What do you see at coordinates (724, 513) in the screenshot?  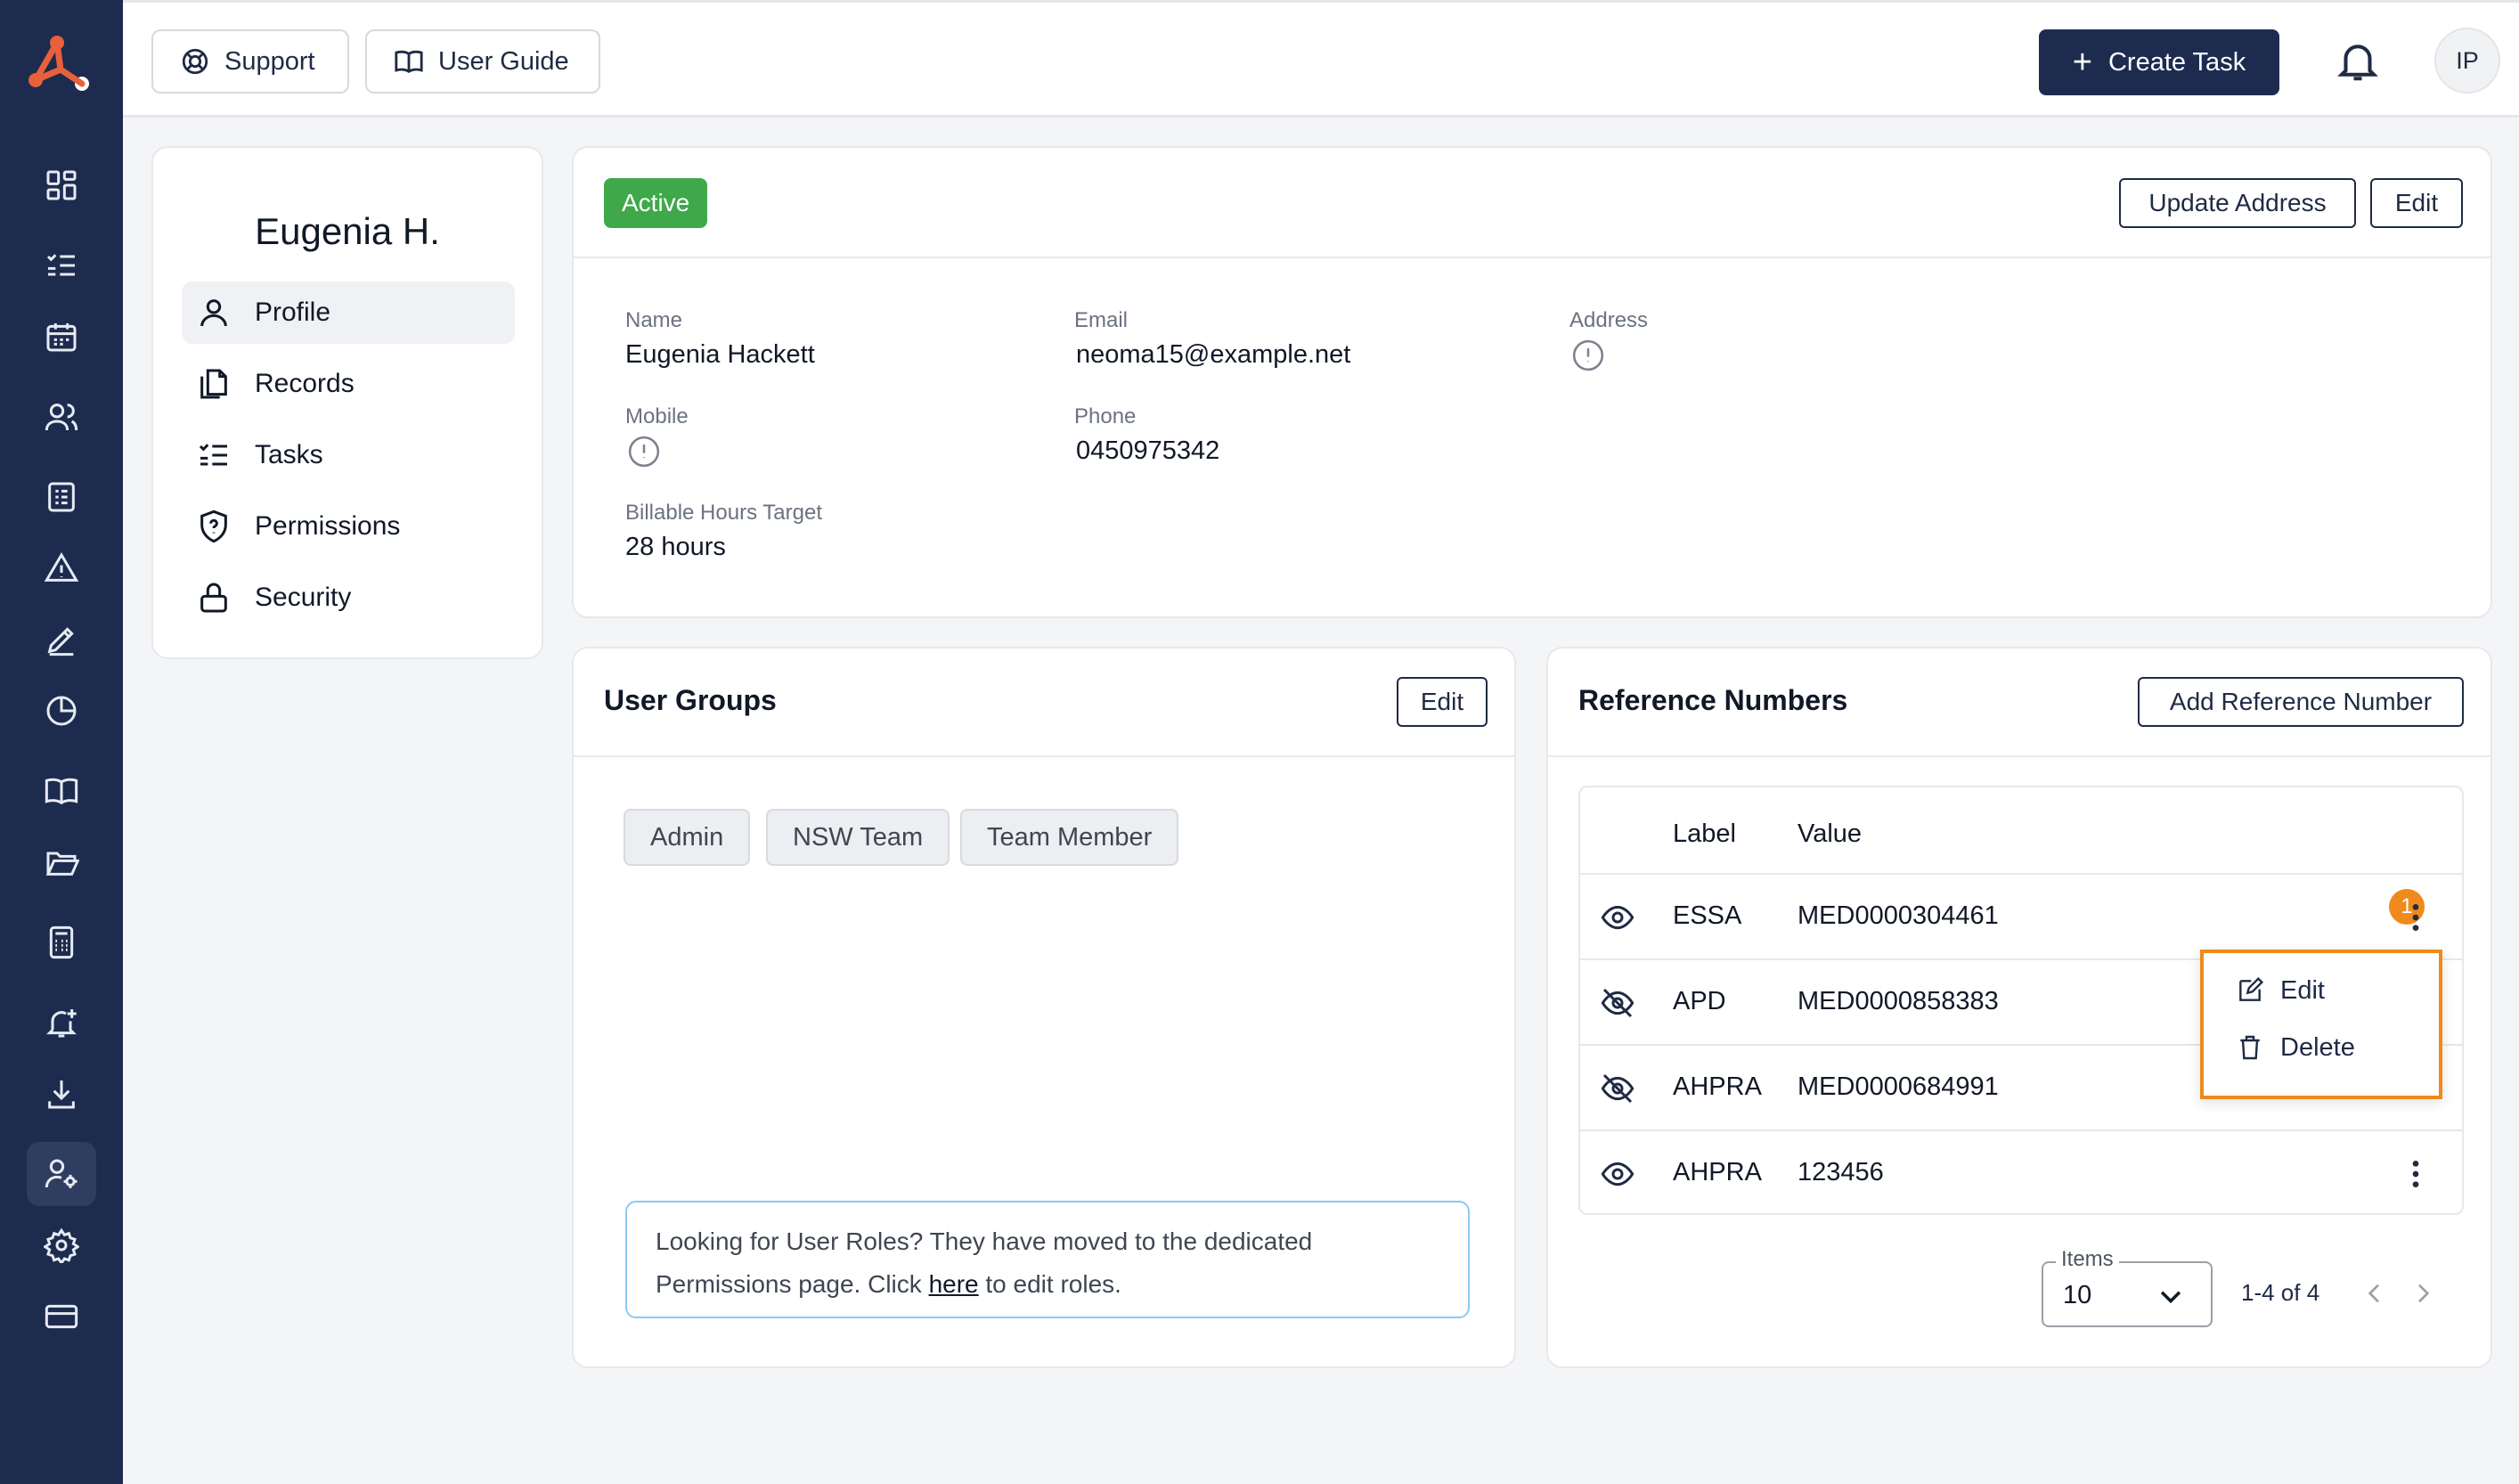 I see `billable-hours-label: Billable Hours Target` at bounding box center [724, 513].